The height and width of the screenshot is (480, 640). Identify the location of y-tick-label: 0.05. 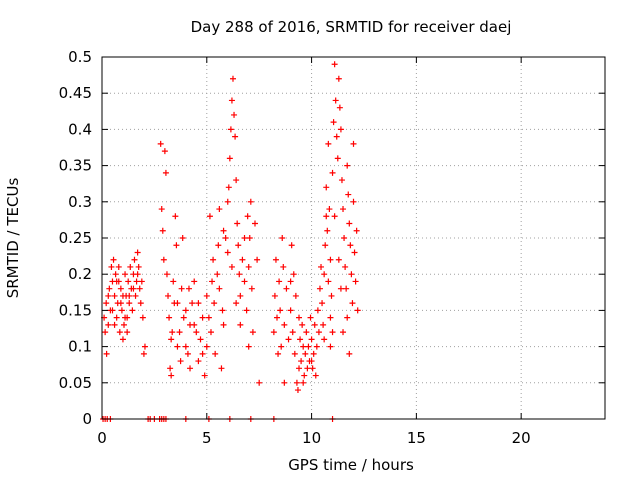
(75, 383).